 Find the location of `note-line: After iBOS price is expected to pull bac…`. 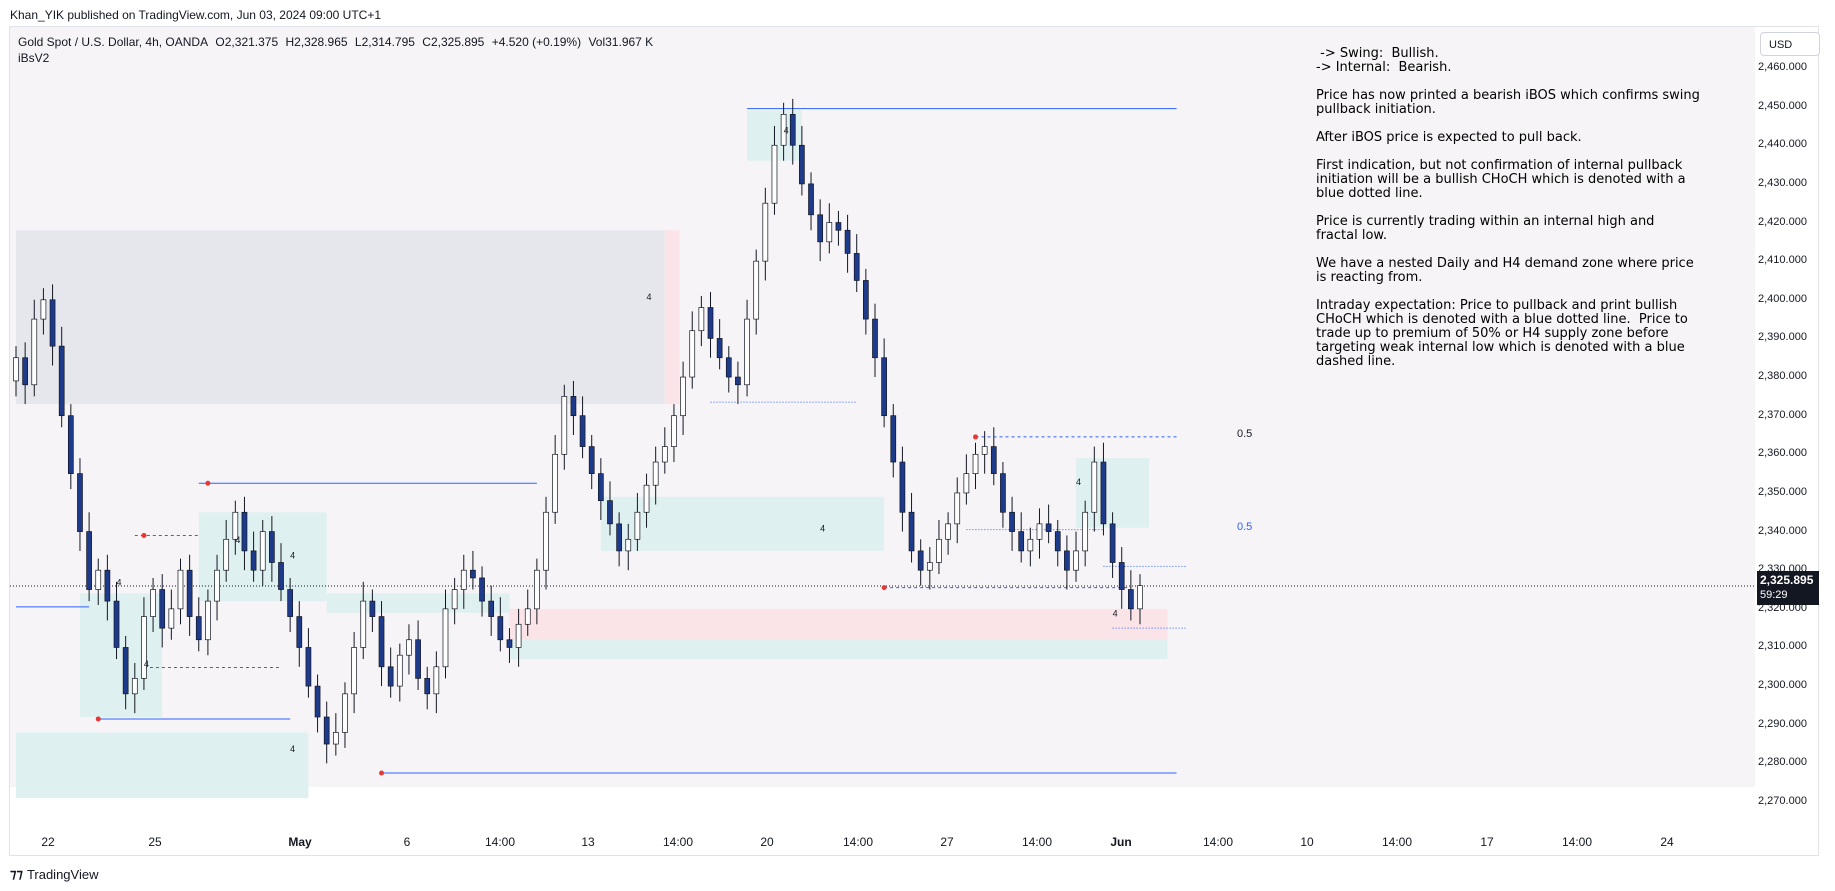

note-line: After iBOS price is expected to pull bac… is located at coordinates (1449, 137).